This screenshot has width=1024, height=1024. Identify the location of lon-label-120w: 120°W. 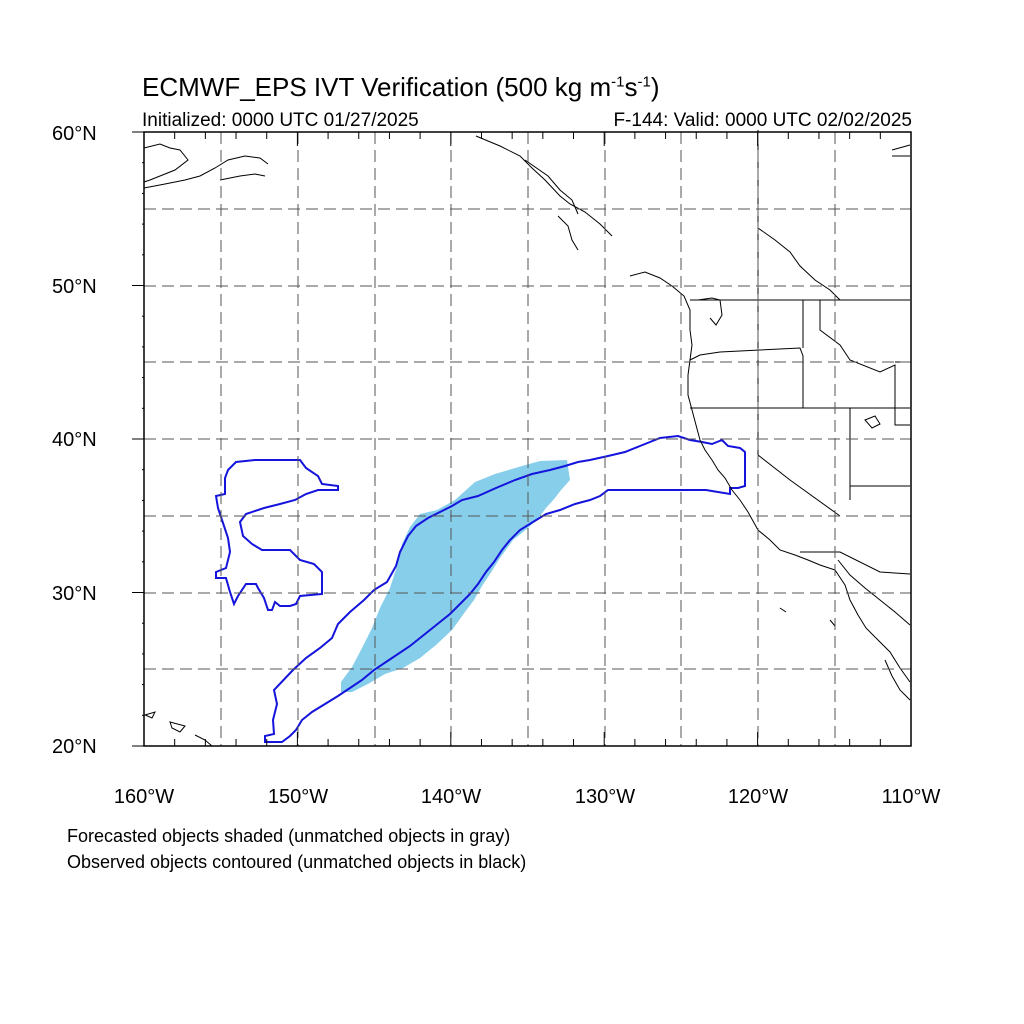
(758, 797).